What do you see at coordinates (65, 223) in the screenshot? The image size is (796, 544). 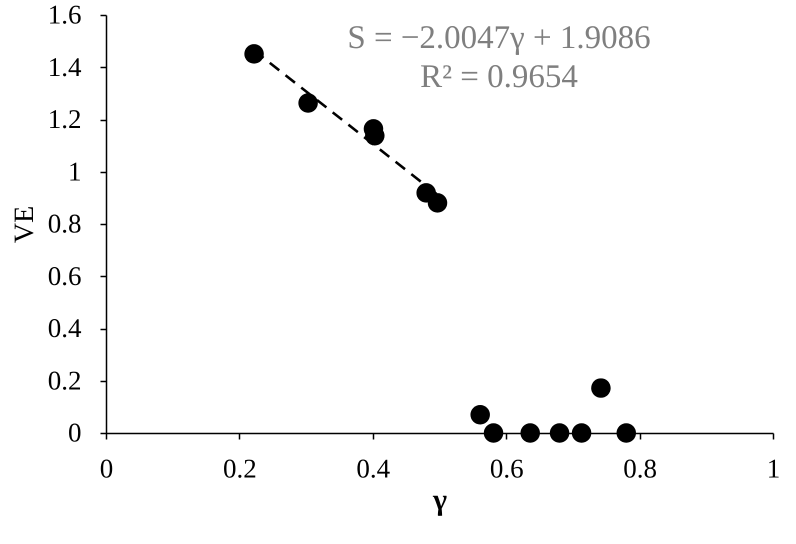 I see `y-tick-label: 0.8` at bounding box center [65, 223].